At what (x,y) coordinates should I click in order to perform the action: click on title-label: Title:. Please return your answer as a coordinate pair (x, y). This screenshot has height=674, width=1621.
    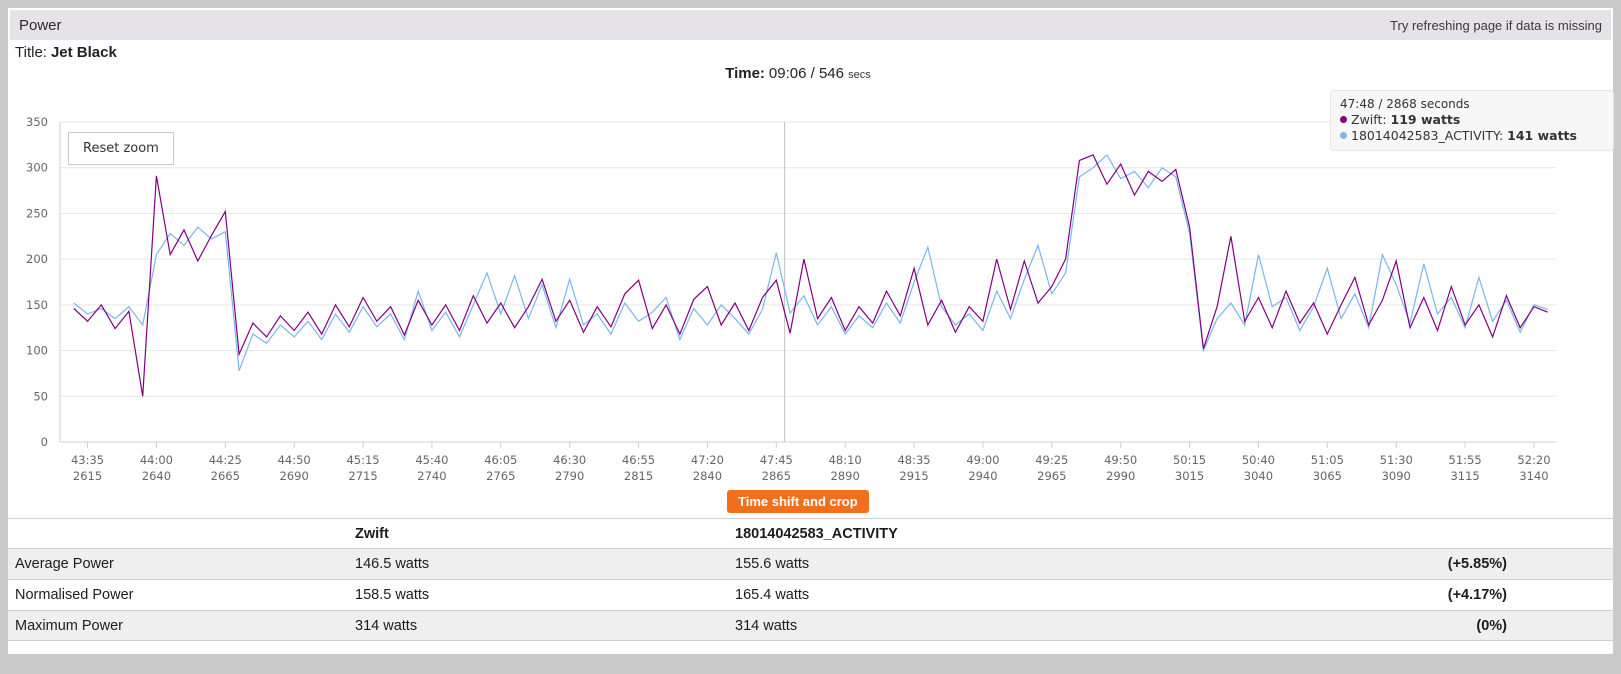
    Looking at the image, I should click on (31, 52).